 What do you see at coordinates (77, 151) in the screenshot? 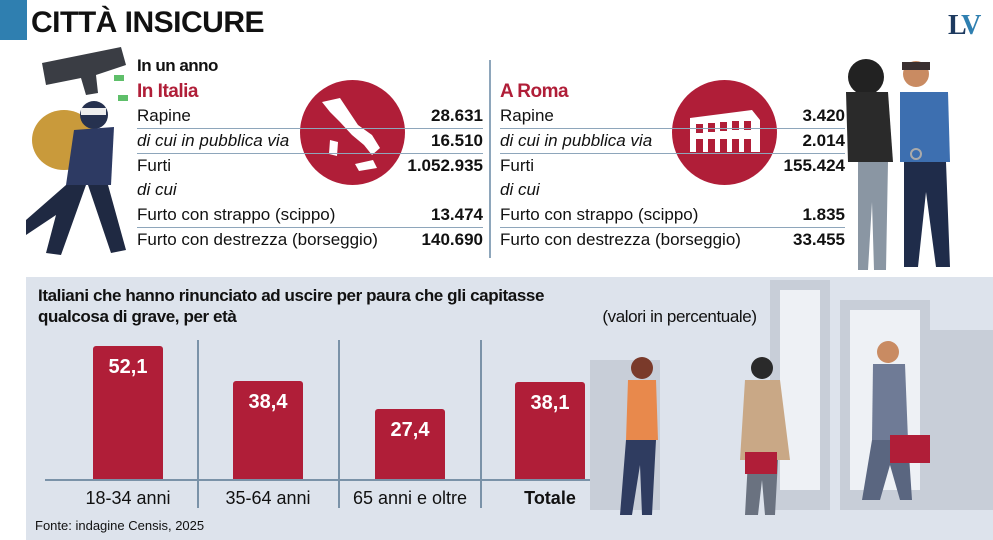
I see `thief-illustration` at bounding box center [77, 151].